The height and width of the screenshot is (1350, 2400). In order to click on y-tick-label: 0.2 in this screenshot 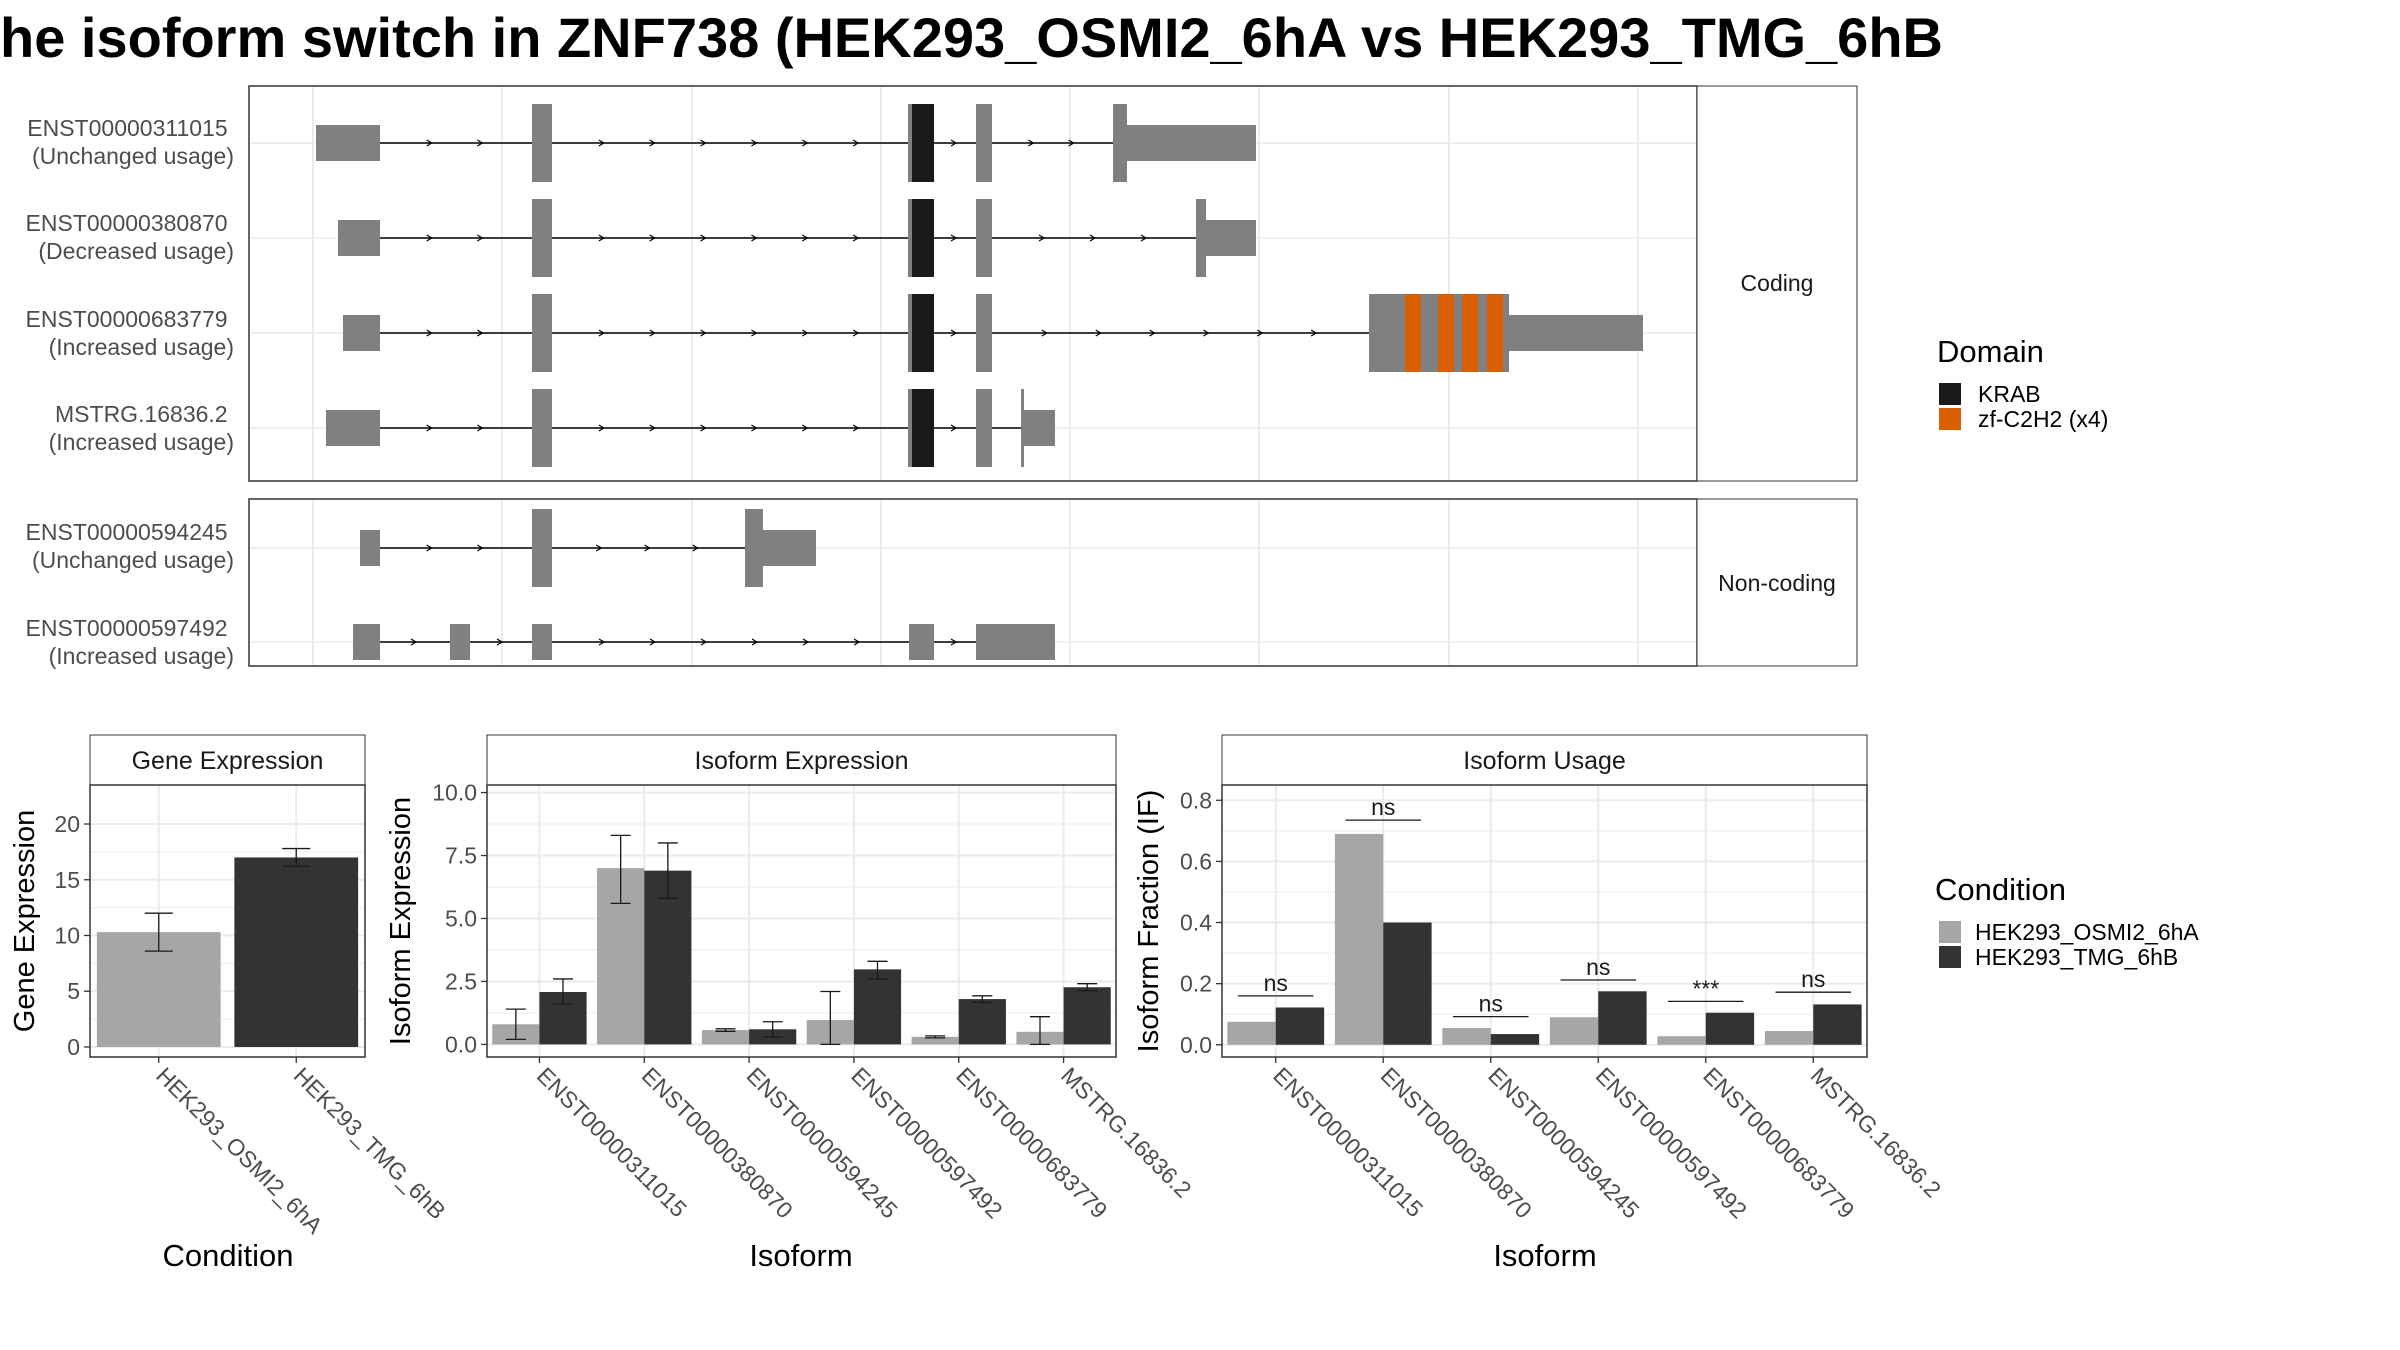, I will do `click(1196, 984)`.